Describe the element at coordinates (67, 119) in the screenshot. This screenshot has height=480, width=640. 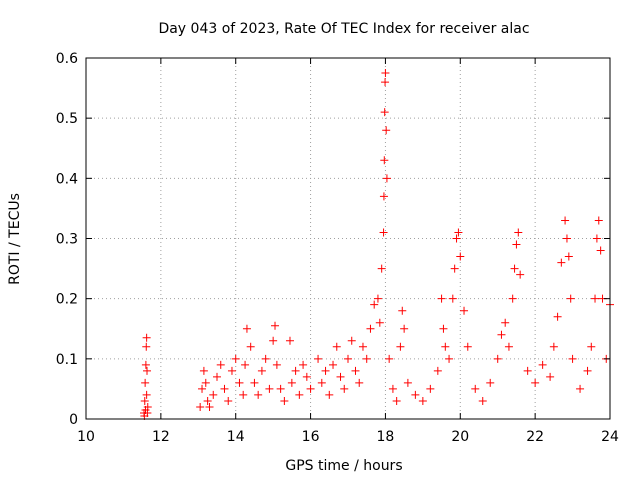
I see `y-tick-label: 0.5` at that location.